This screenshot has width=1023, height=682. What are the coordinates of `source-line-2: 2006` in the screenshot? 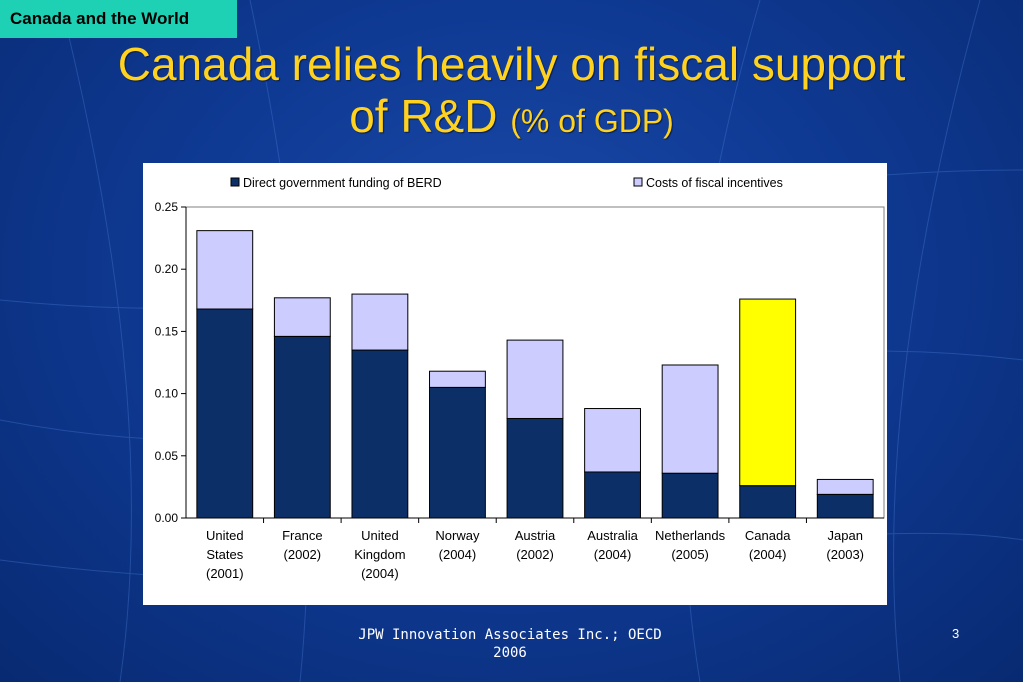 It's located at (510, 653).